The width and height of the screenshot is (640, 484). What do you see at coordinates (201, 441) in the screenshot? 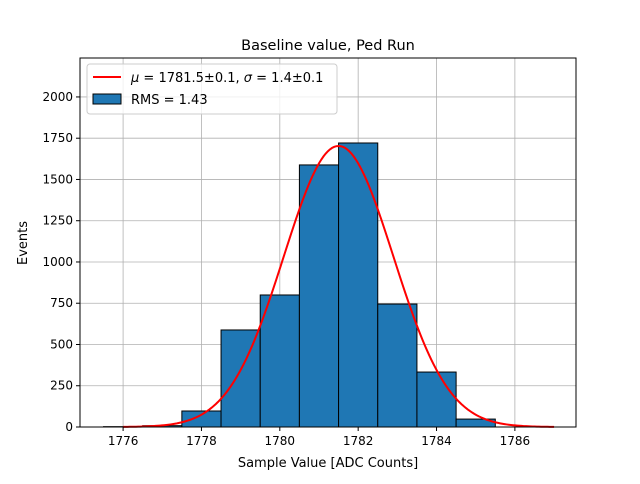
I see `x-tick-label: 1778` at bounding box center [201, 441].